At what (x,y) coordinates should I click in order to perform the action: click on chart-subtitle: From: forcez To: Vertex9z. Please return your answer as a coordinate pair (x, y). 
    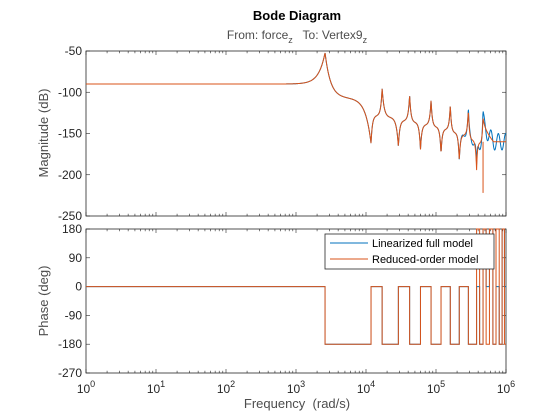
    Looking at the image, I should click on (297, 36).